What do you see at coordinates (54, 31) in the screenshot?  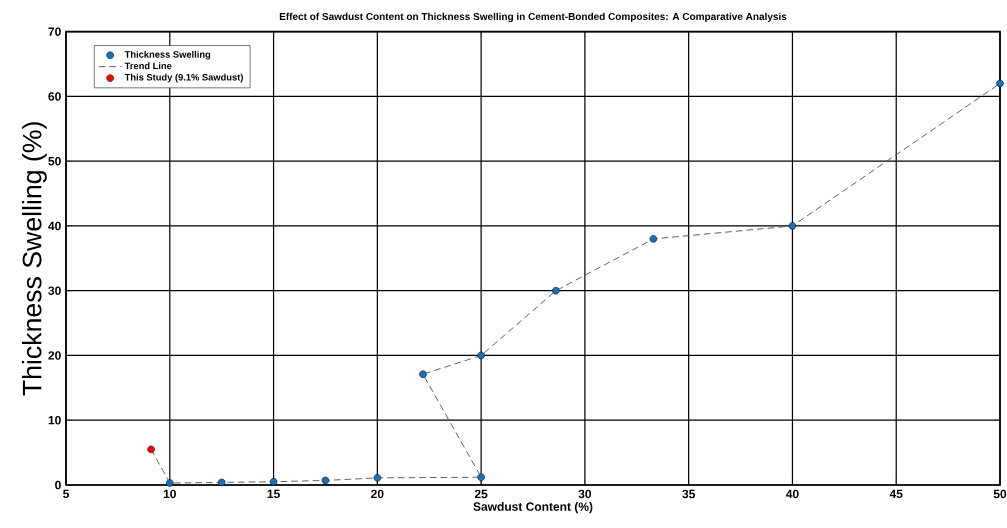 I see `y-tick-label: 70` at bounding box center [54, 31].